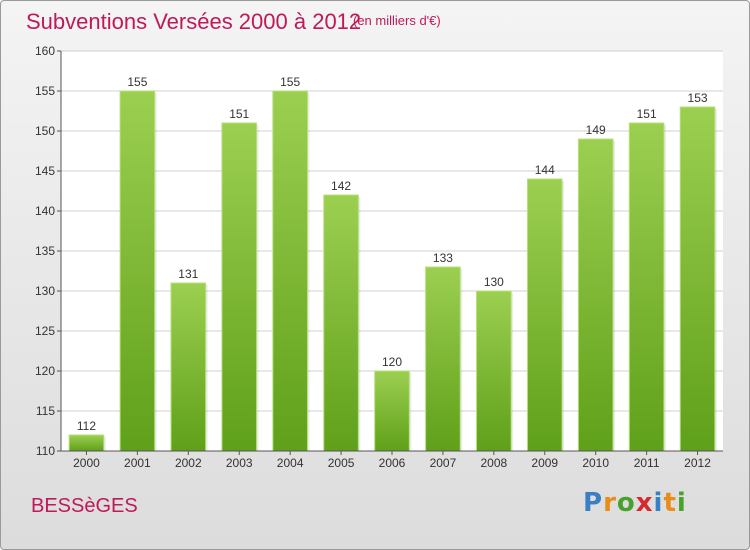  What do you see at coordinates (443, 258) in the screenshot?
I see `bar-value-label: 133` at bounding box center [443, 258].